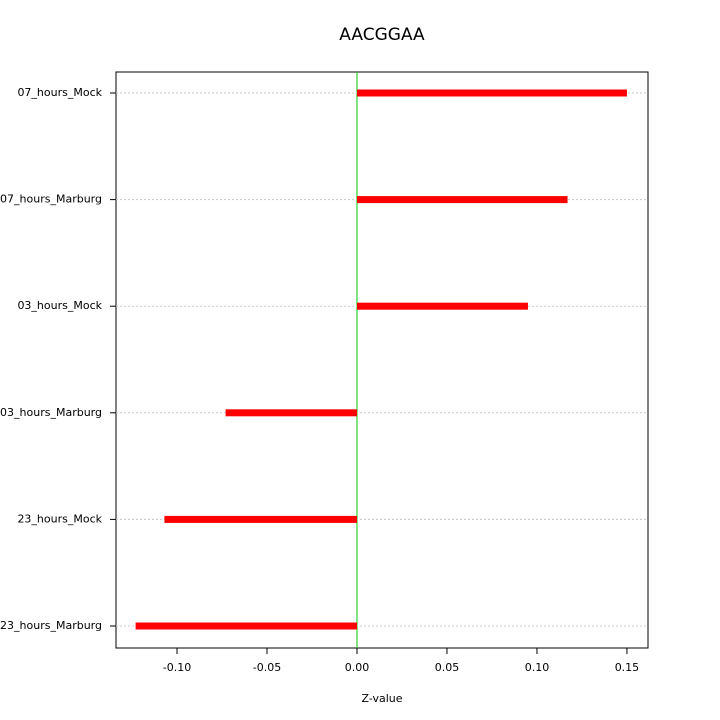 Image resolution: width=720 pixels, height=720 pixels. What do you see at coordinates (51, 412) in the screenshot?
I see `y-tick-label: 03_hours_Marburg` at bounding box center [51, 412].